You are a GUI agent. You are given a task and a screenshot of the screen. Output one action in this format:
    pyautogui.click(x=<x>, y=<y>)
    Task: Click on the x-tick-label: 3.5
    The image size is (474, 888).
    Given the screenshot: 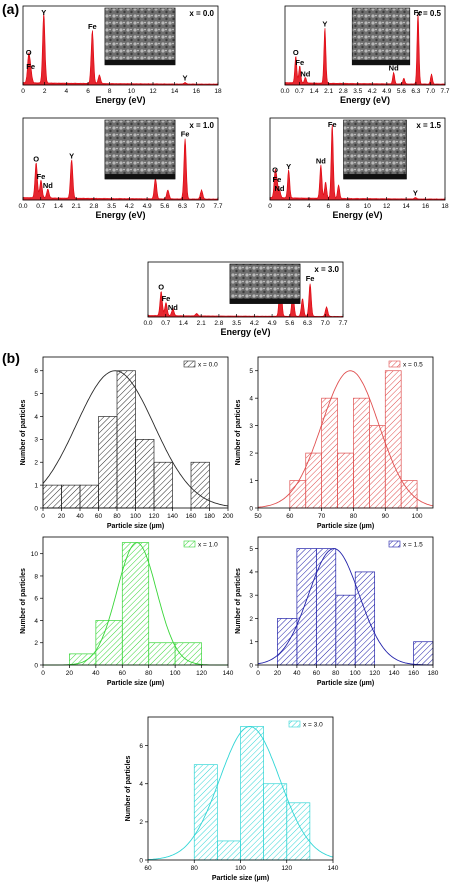 What is the action you would take?
    pyautogui.click(x=236, y=323)
    